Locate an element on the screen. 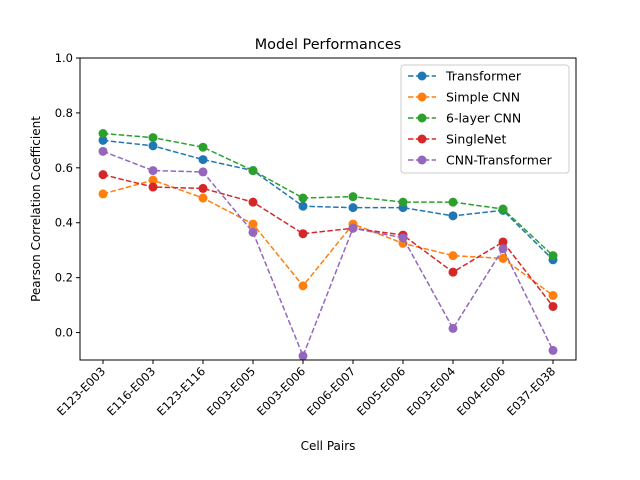 This screenshot has width=640, height=480. y-tick-label: 0.6 is located at coordinates (64, 168).